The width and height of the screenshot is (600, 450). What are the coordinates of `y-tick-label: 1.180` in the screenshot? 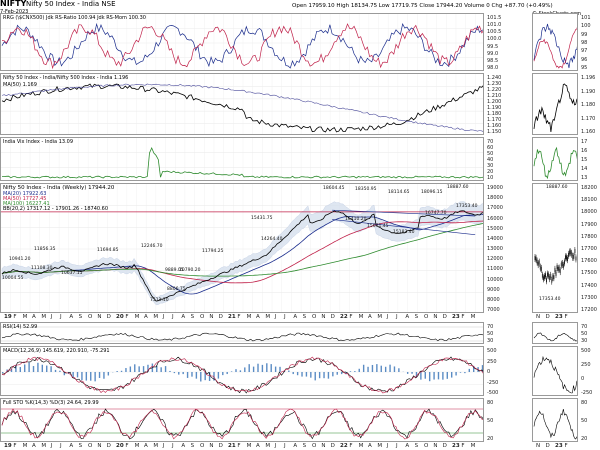 It's located at (588, 105).